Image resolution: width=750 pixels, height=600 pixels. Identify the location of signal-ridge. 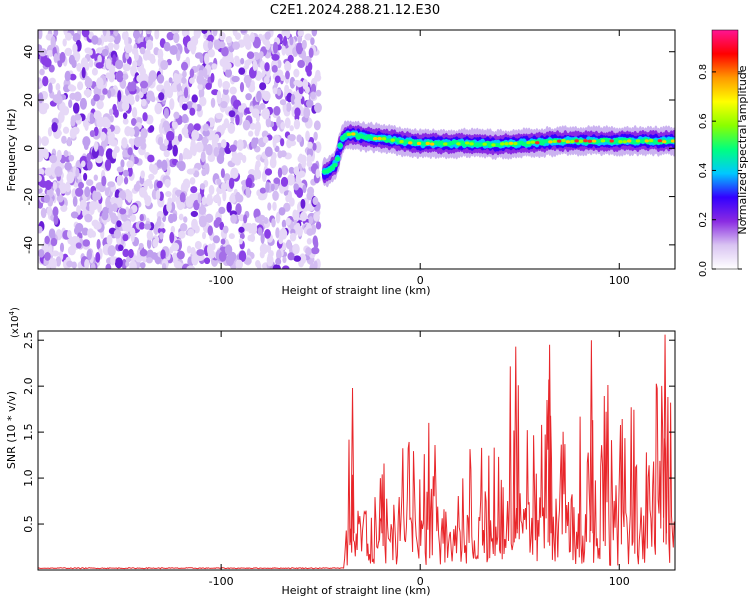
(498, 154).